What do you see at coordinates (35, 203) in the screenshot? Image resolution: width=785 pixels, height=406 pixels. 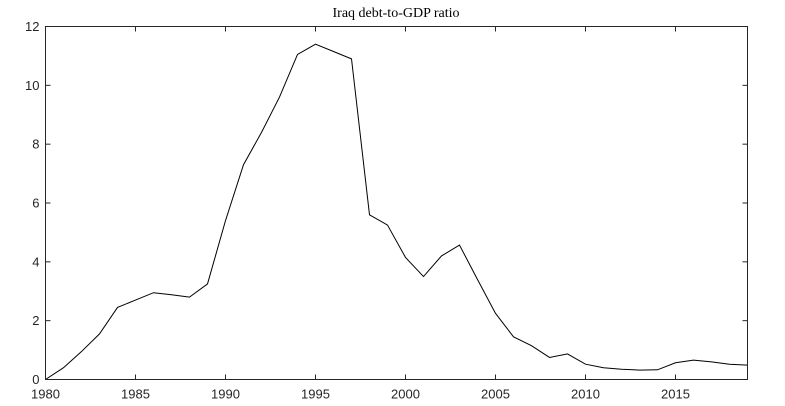 I see `y-tick-label: 6` at bounding box center [35, 203].